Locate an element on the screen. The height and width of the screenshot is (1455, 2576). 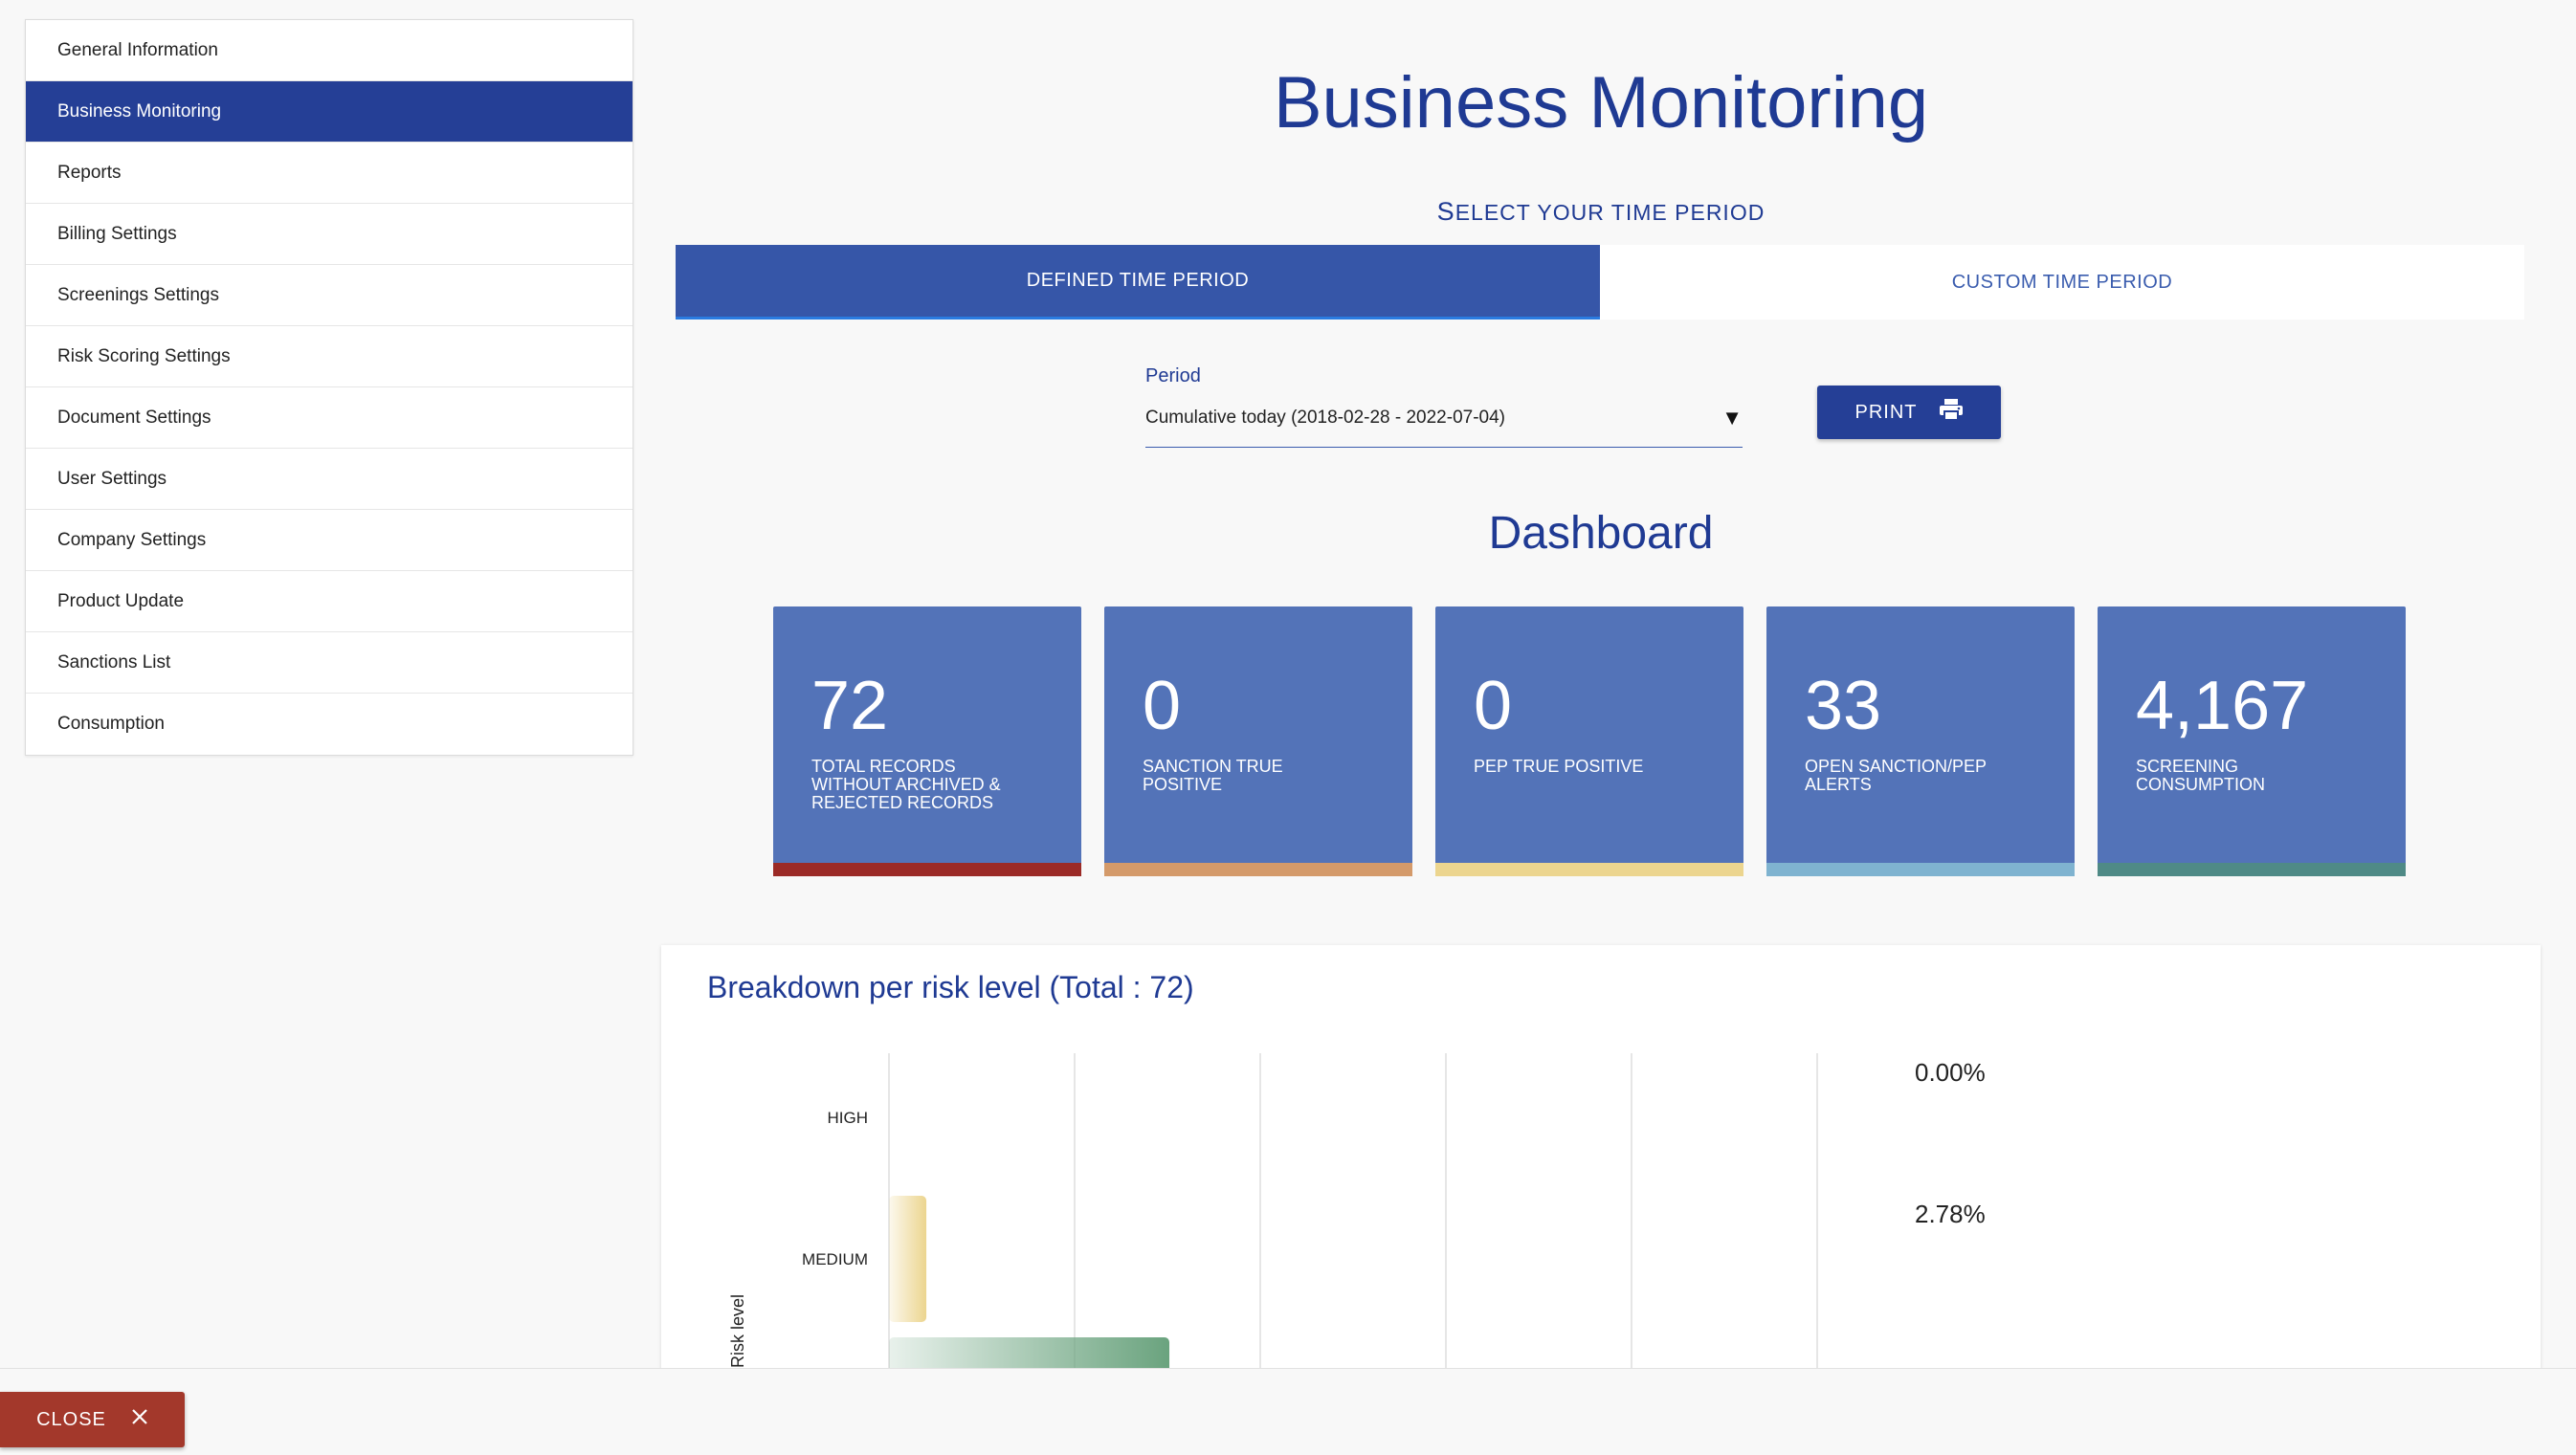
bottom-bar is located at coordinates (1288, 1411).